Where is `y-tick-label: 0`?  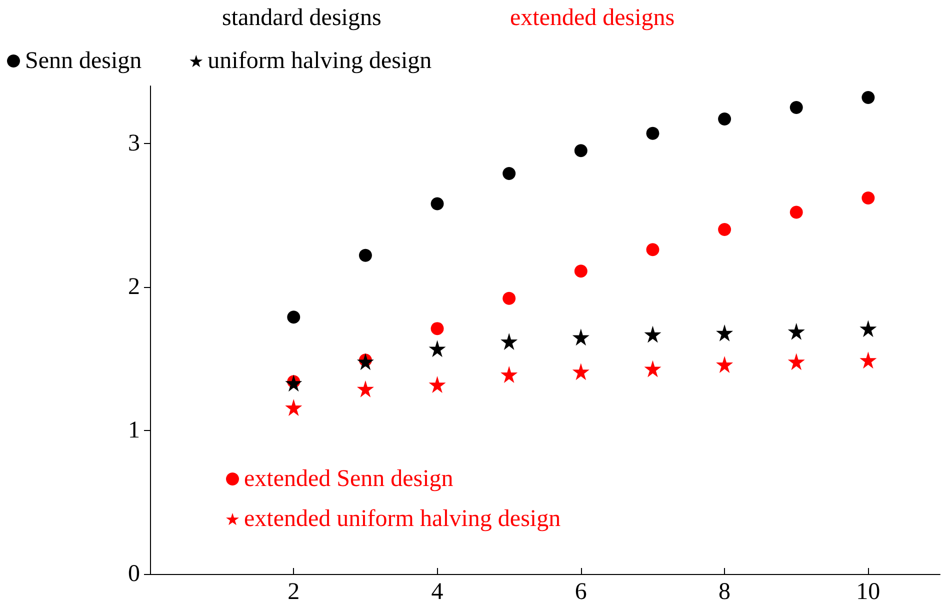 y-tick-label: 0 is located at coordinates (134, 574).